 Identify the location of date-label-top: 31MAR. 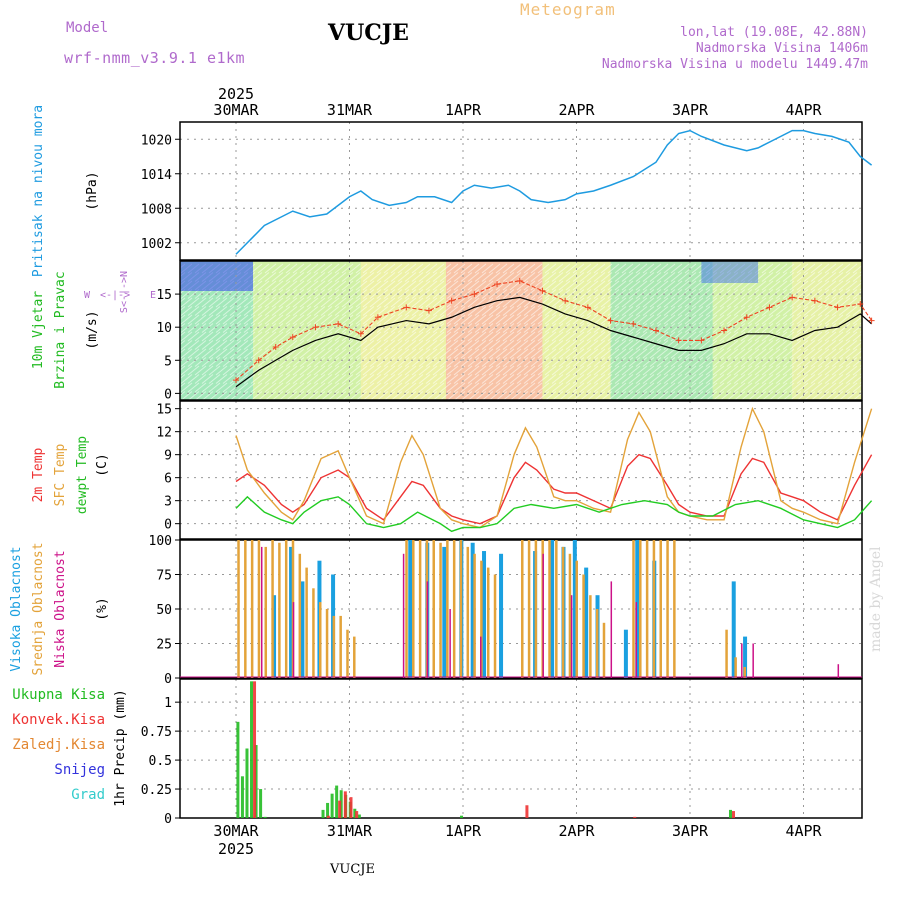
(350, 110).